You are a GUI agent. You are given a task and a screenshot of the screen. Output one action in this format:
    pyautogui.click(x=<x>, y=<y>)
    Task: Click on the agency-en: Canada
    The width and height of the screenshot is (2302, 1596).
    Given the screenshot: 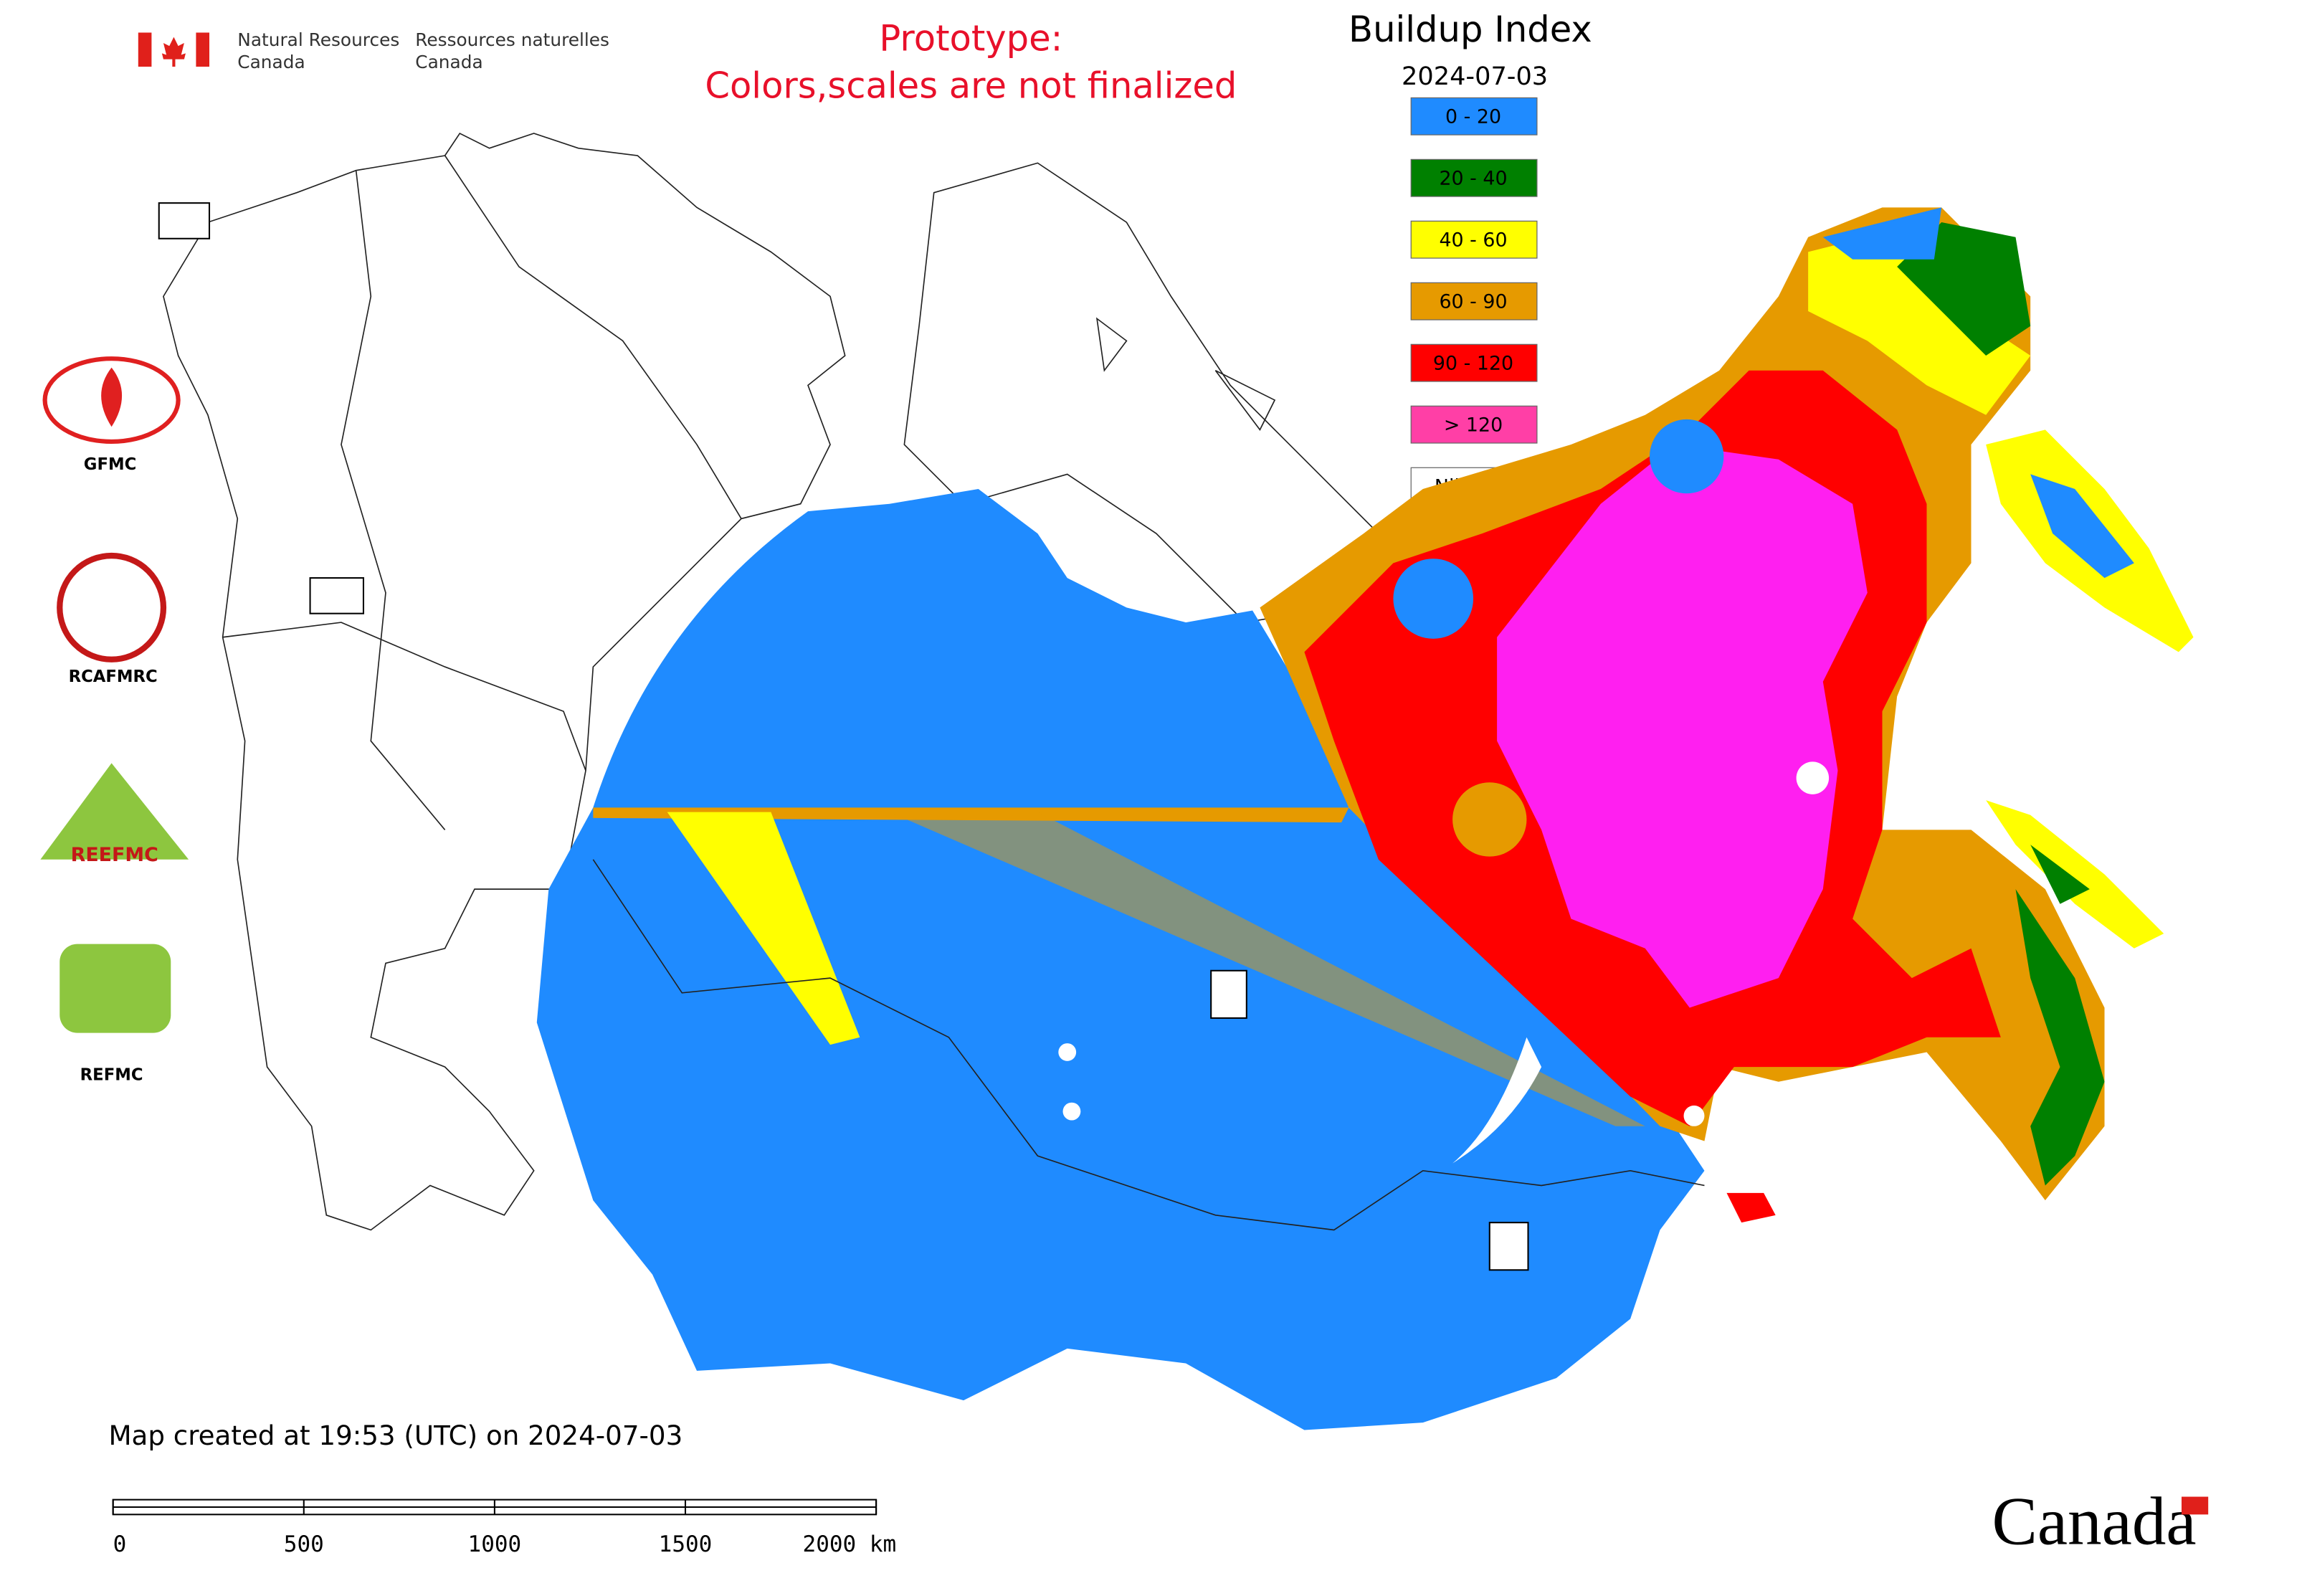 What is the action you would take?
    pyautogui.click(x=271, y=62)
    